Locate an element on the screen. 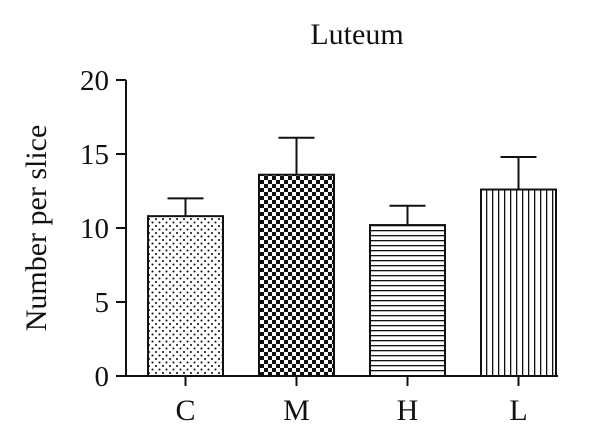 Image resolution: width=600 pixels, height=448 pixels. y-ticks-group: 0 5 10 15 20 is located at coordinates (103, 229).